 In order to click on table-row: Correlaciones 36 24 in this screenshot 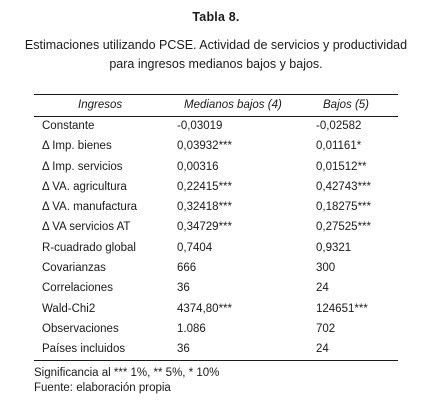, I will do `click(216, 289)`.